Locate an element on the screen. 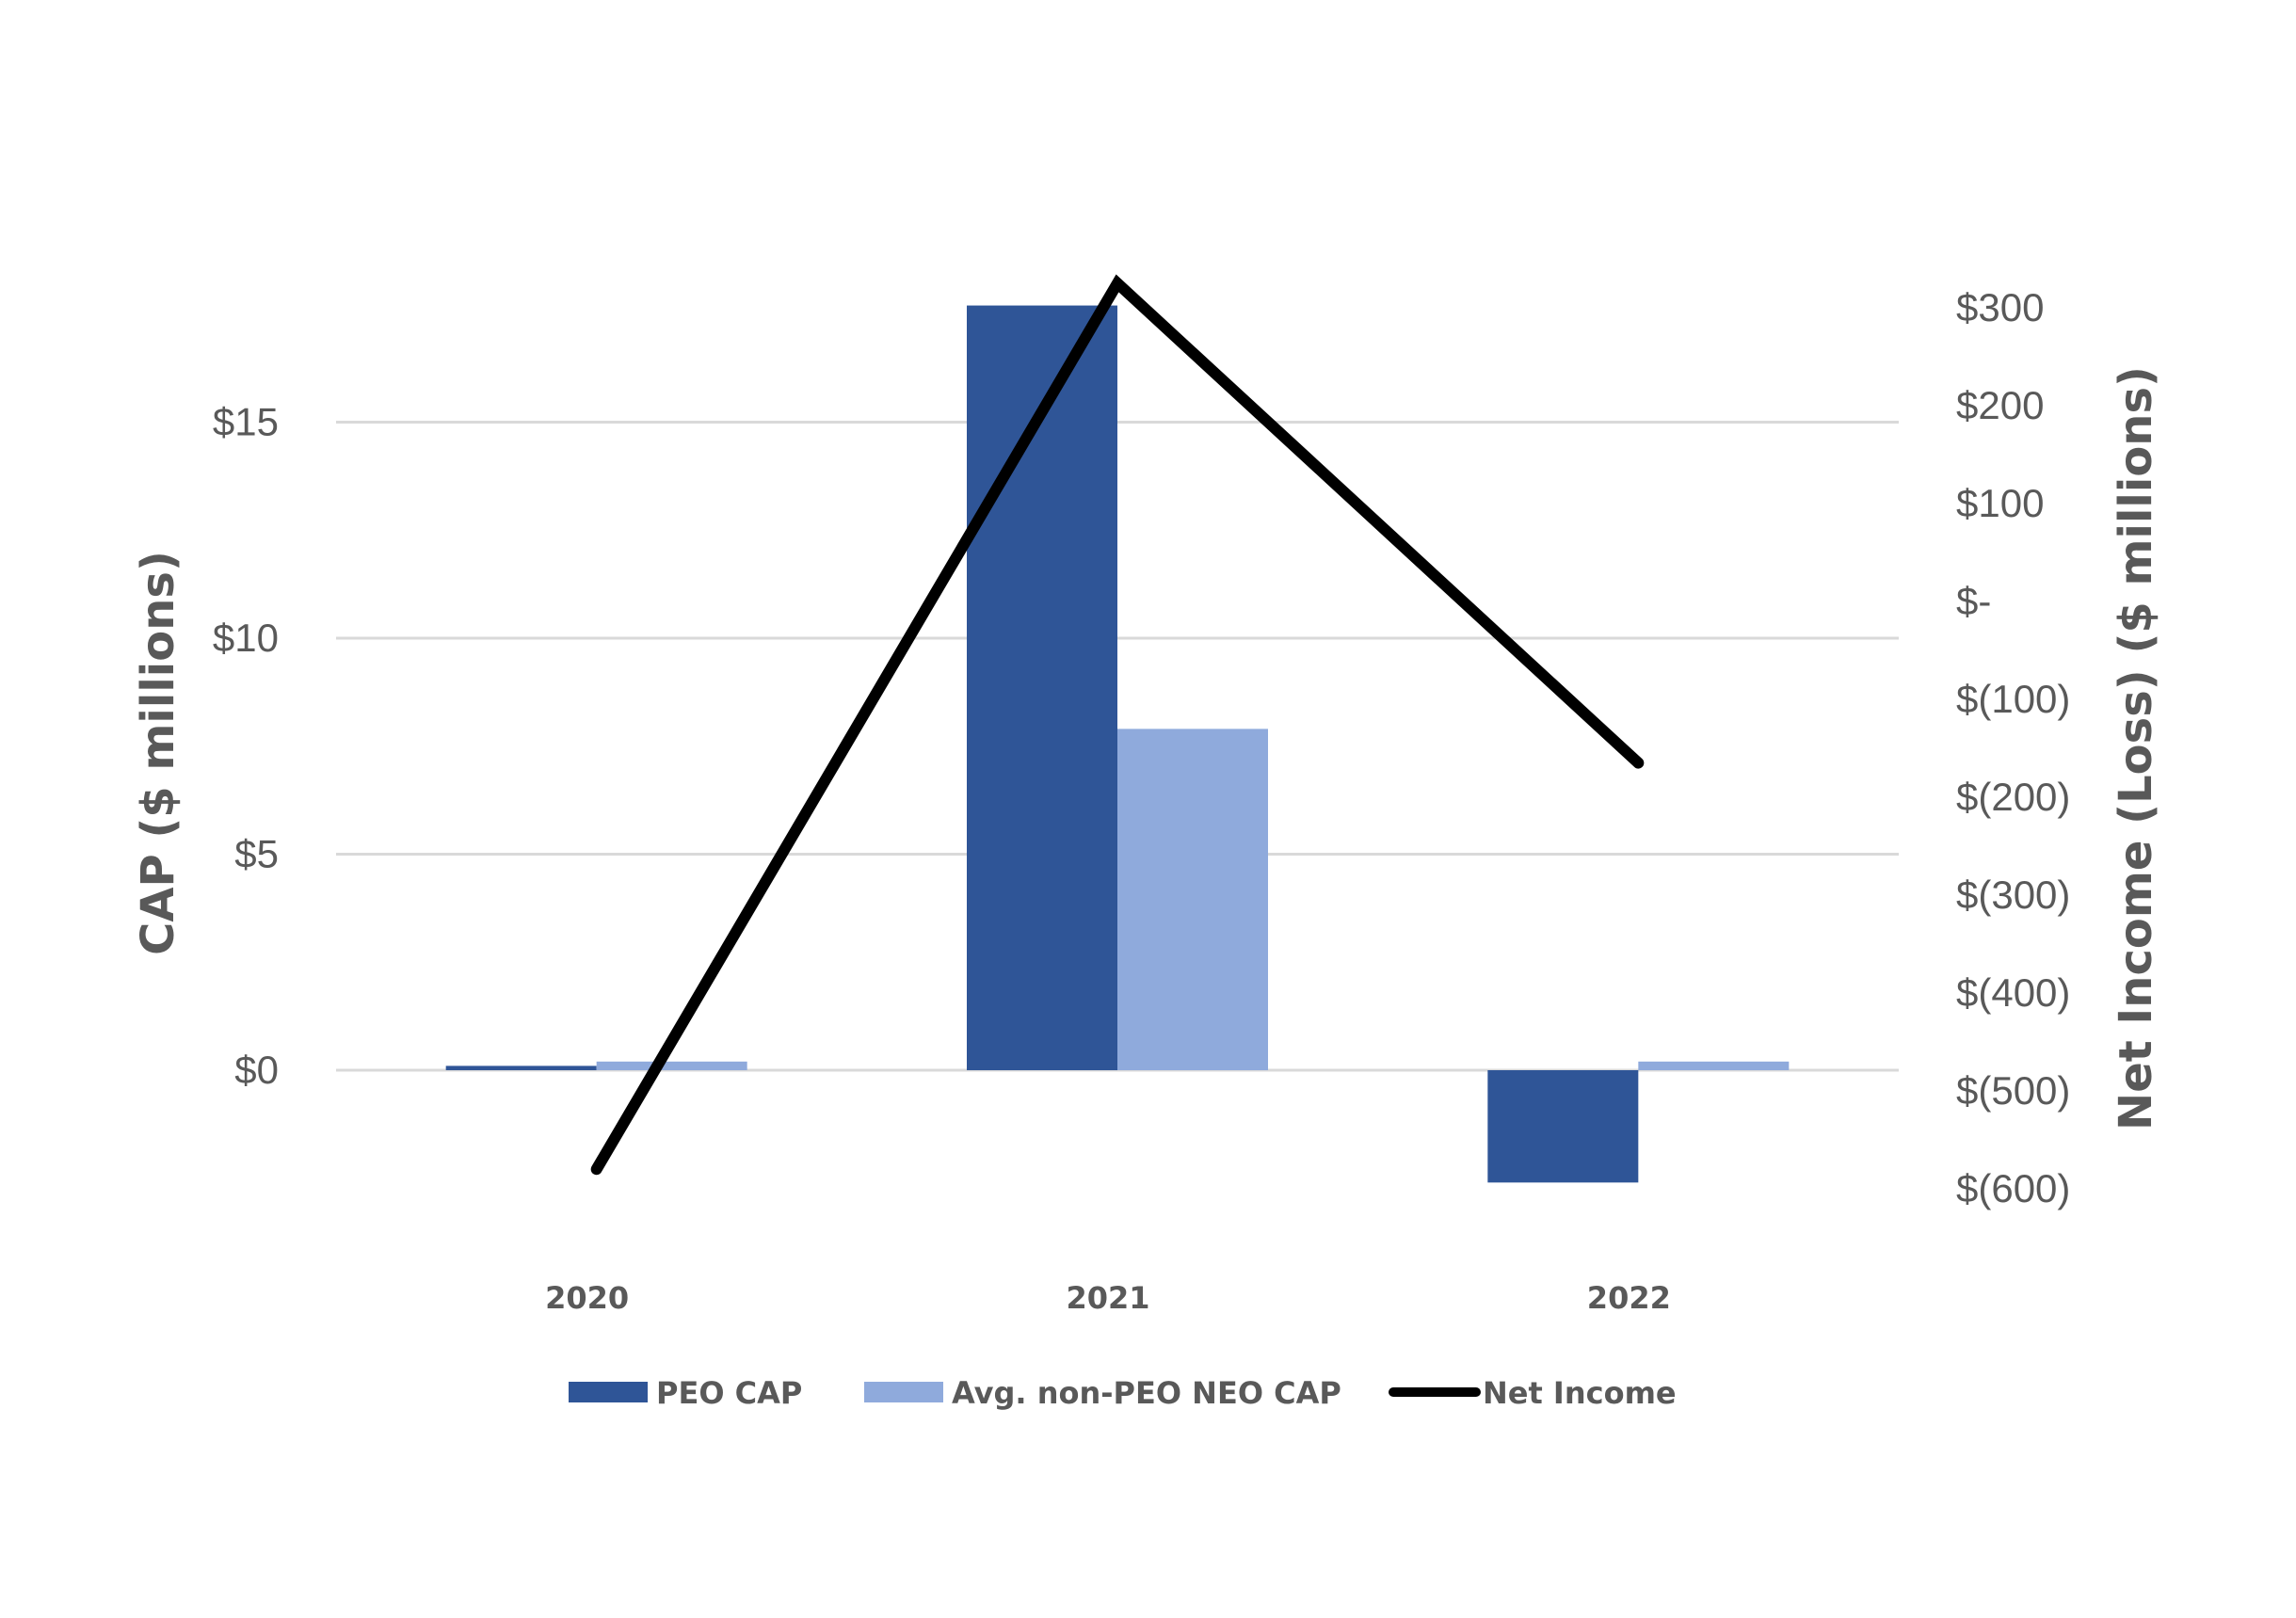 This screenshot has height=1618, width=2296. right-tick-label: $- is located at coordinates (1973, 601).